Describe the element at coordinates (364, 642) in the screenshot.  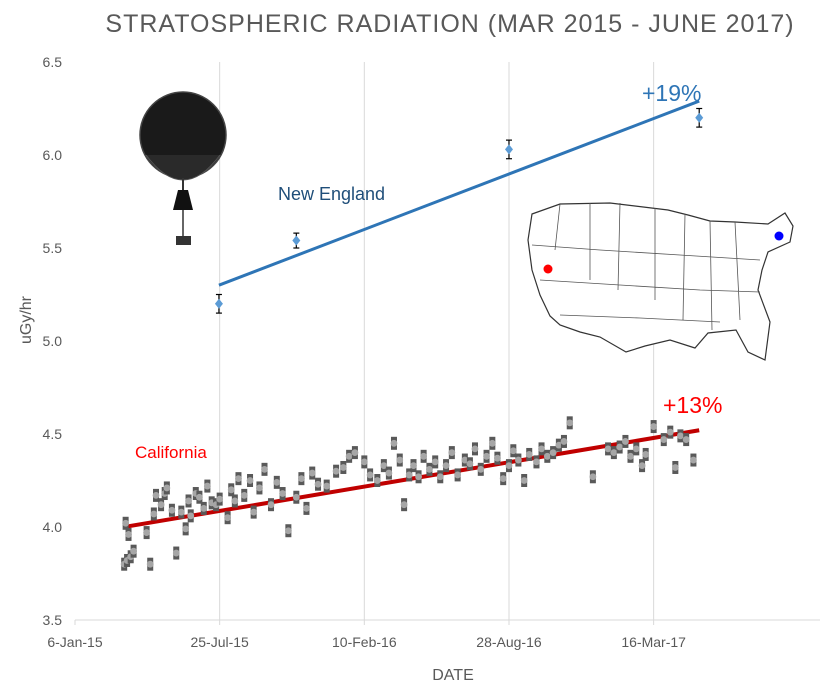
I see `x-tick-label: 10-Feb-16` at that location.